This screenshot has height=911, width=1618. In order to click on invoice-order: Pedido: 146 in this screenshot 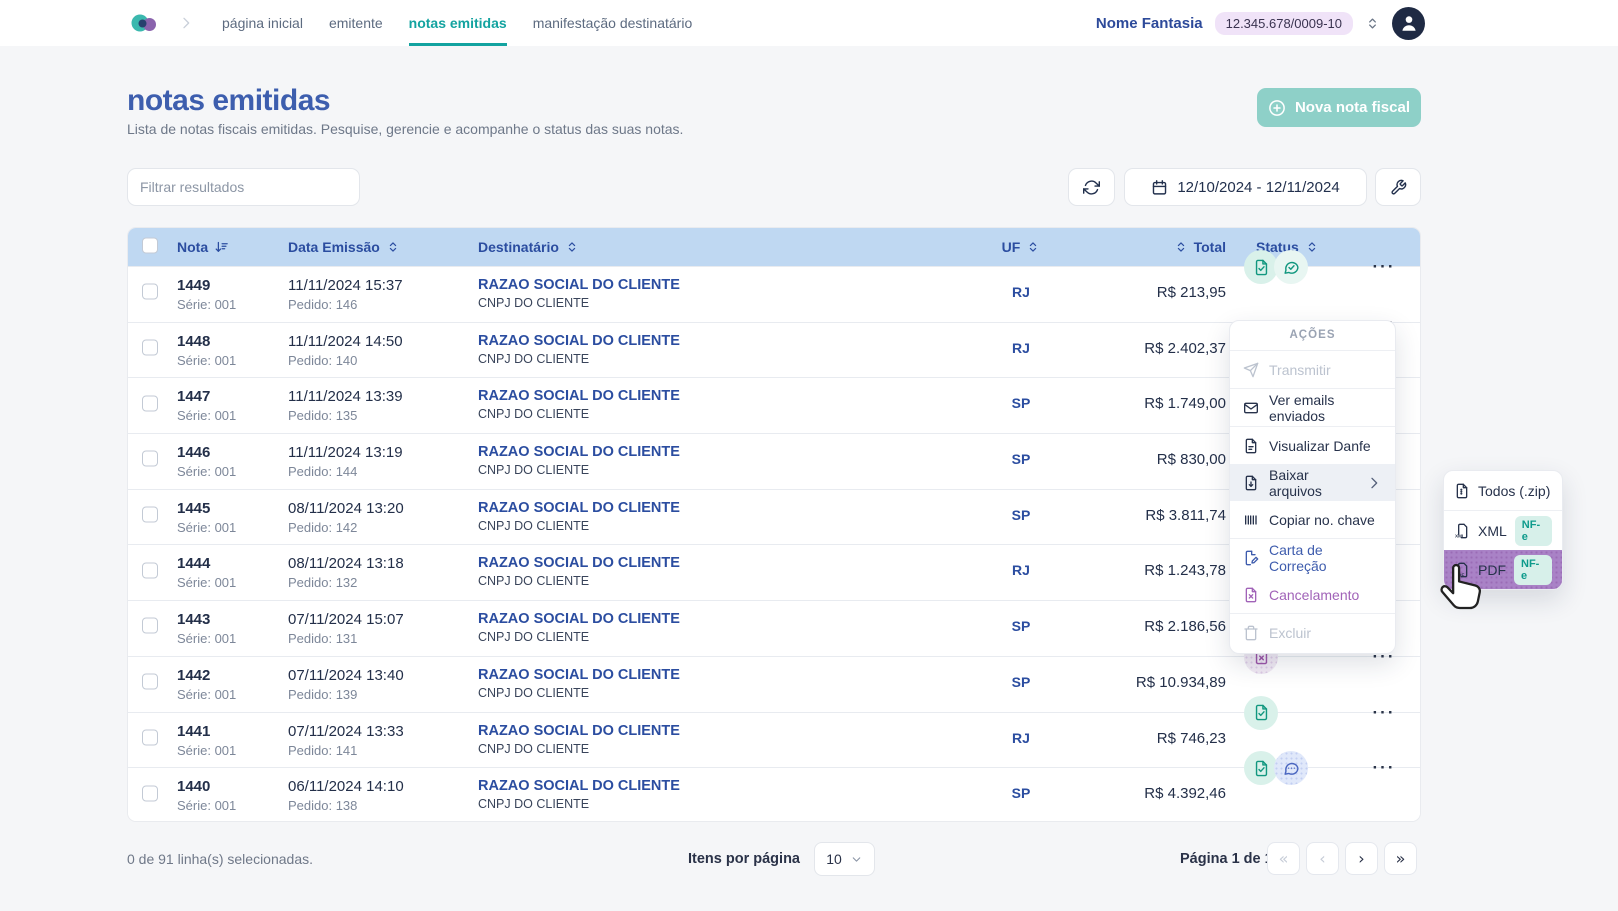, I will do `click(323, 304)`.